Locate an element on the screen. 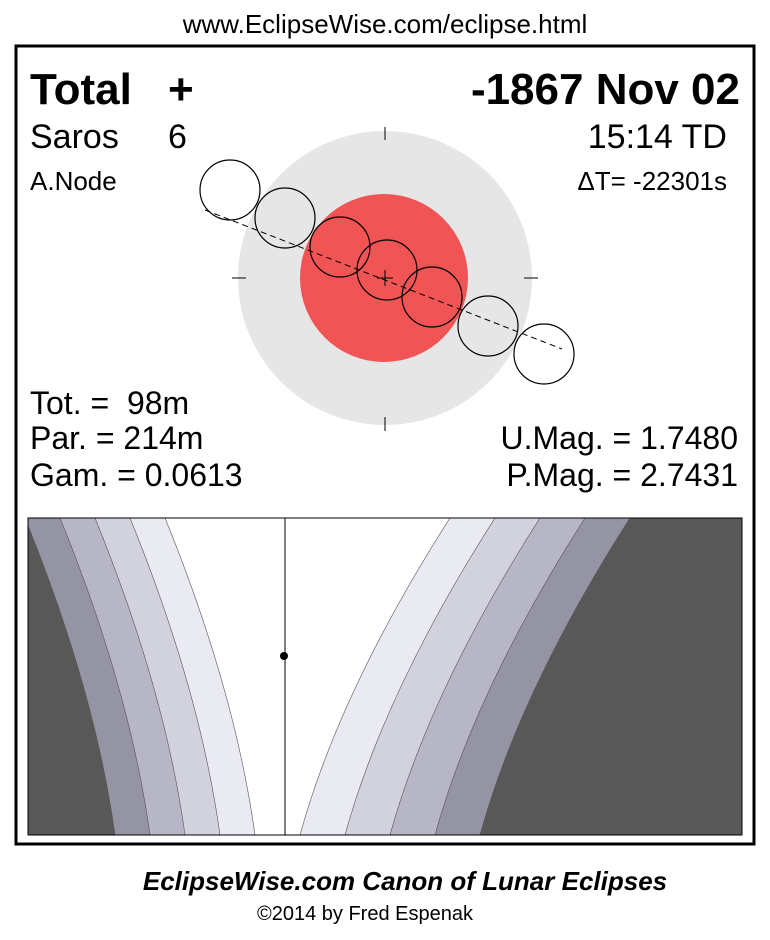 This screenshot has height=940, width=770. ticks is located at coordinates (385, 279).